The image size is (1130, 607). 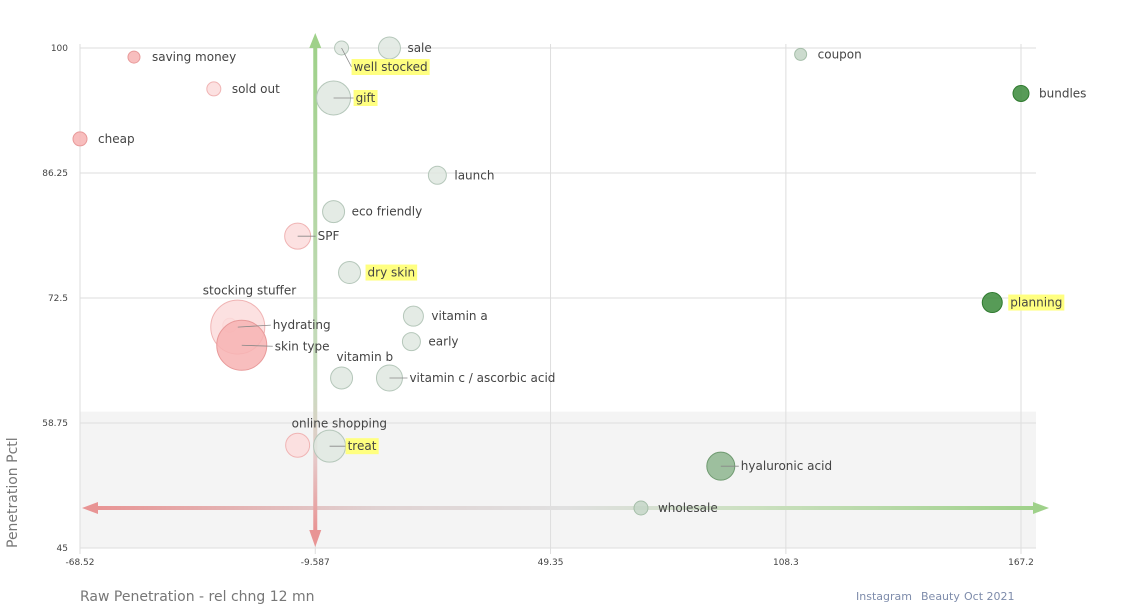 What do you see at coordinates (989, 596) in the screenshot?
I see `footer-period: Oct 2021` at bounding box center [989, 596].